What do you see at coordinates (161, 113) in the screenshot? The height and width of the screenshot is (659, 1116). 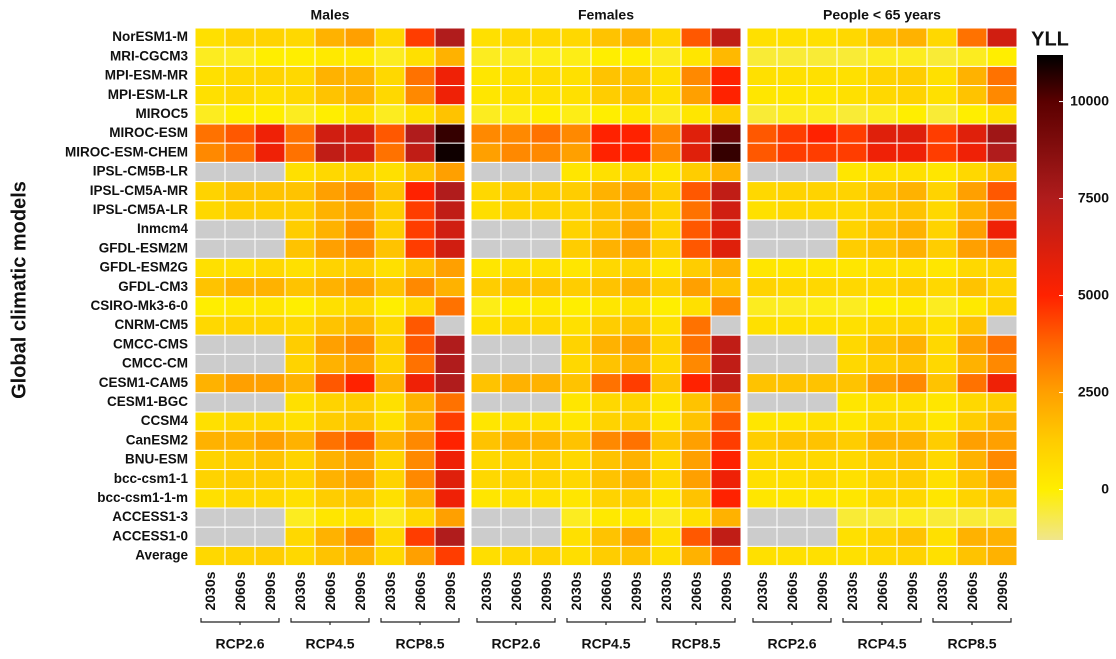 I see `row-label: MIROC5` at bounding box center [161, 113].